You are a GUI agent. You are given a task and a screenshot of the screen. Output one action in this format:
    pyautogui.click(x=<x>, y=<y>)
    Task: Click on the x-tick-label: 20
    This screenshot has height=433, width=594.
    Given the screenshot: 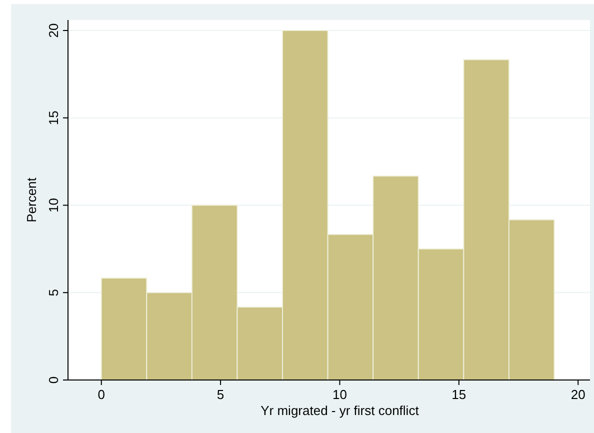 What is the action you would take?
    pyautogui.click(x=578, y=394)
    